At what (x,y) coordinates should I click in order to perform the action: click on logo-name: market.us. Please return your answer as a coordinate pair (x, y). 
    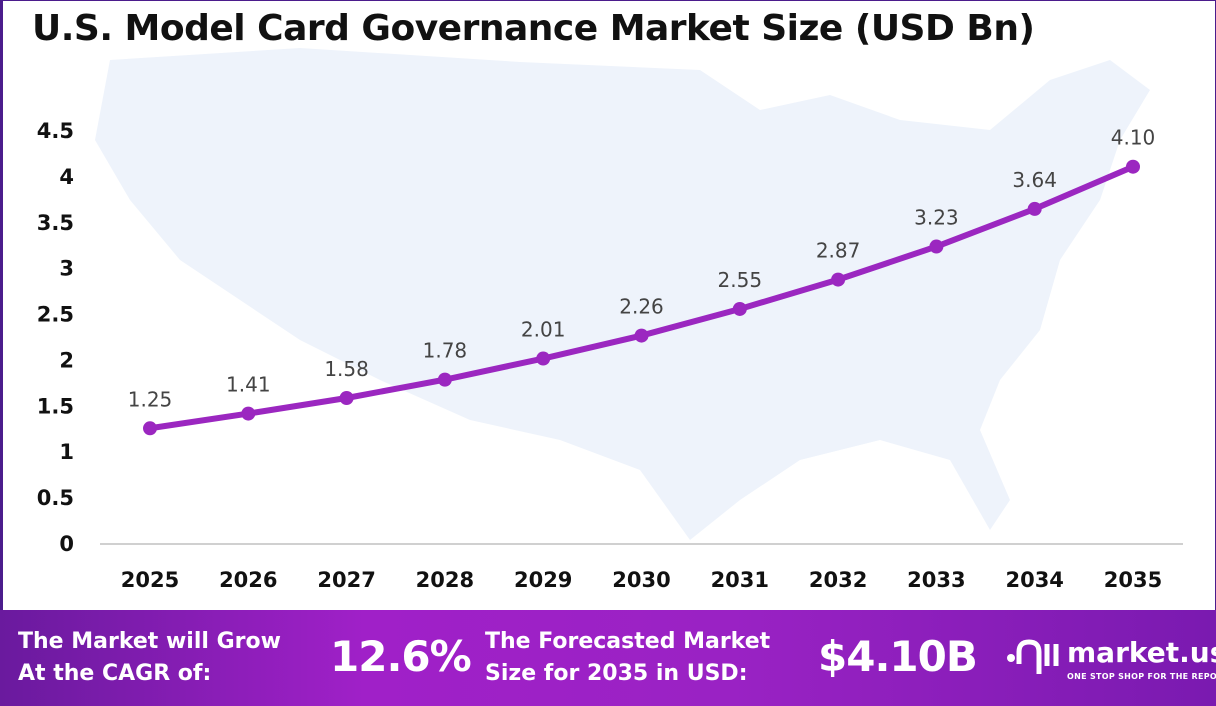
    Looking at the image, I should click on (1141, 652).